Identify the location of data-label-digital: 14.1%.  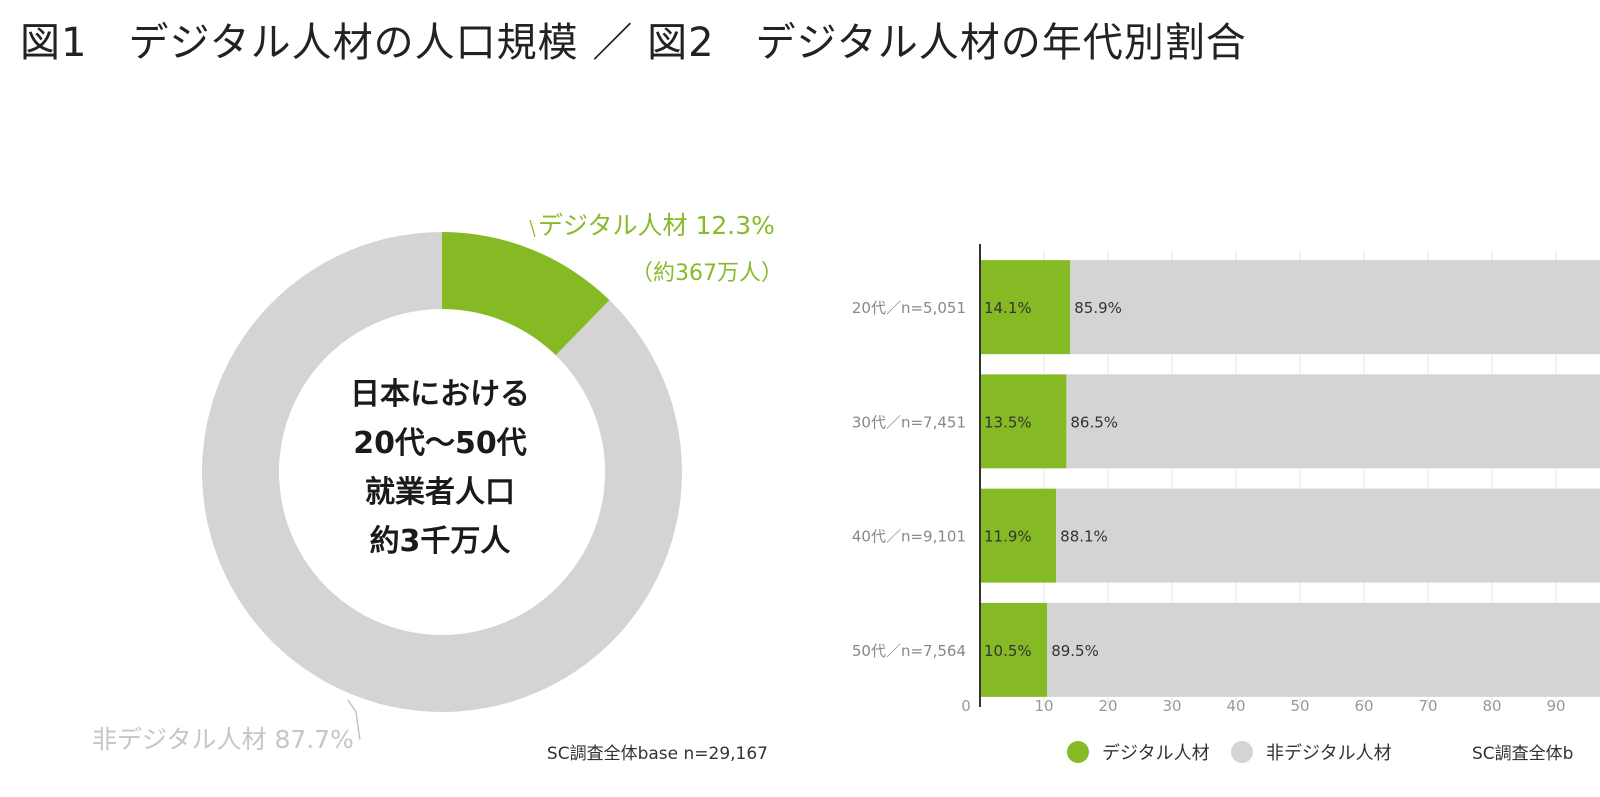
(1008, 308).